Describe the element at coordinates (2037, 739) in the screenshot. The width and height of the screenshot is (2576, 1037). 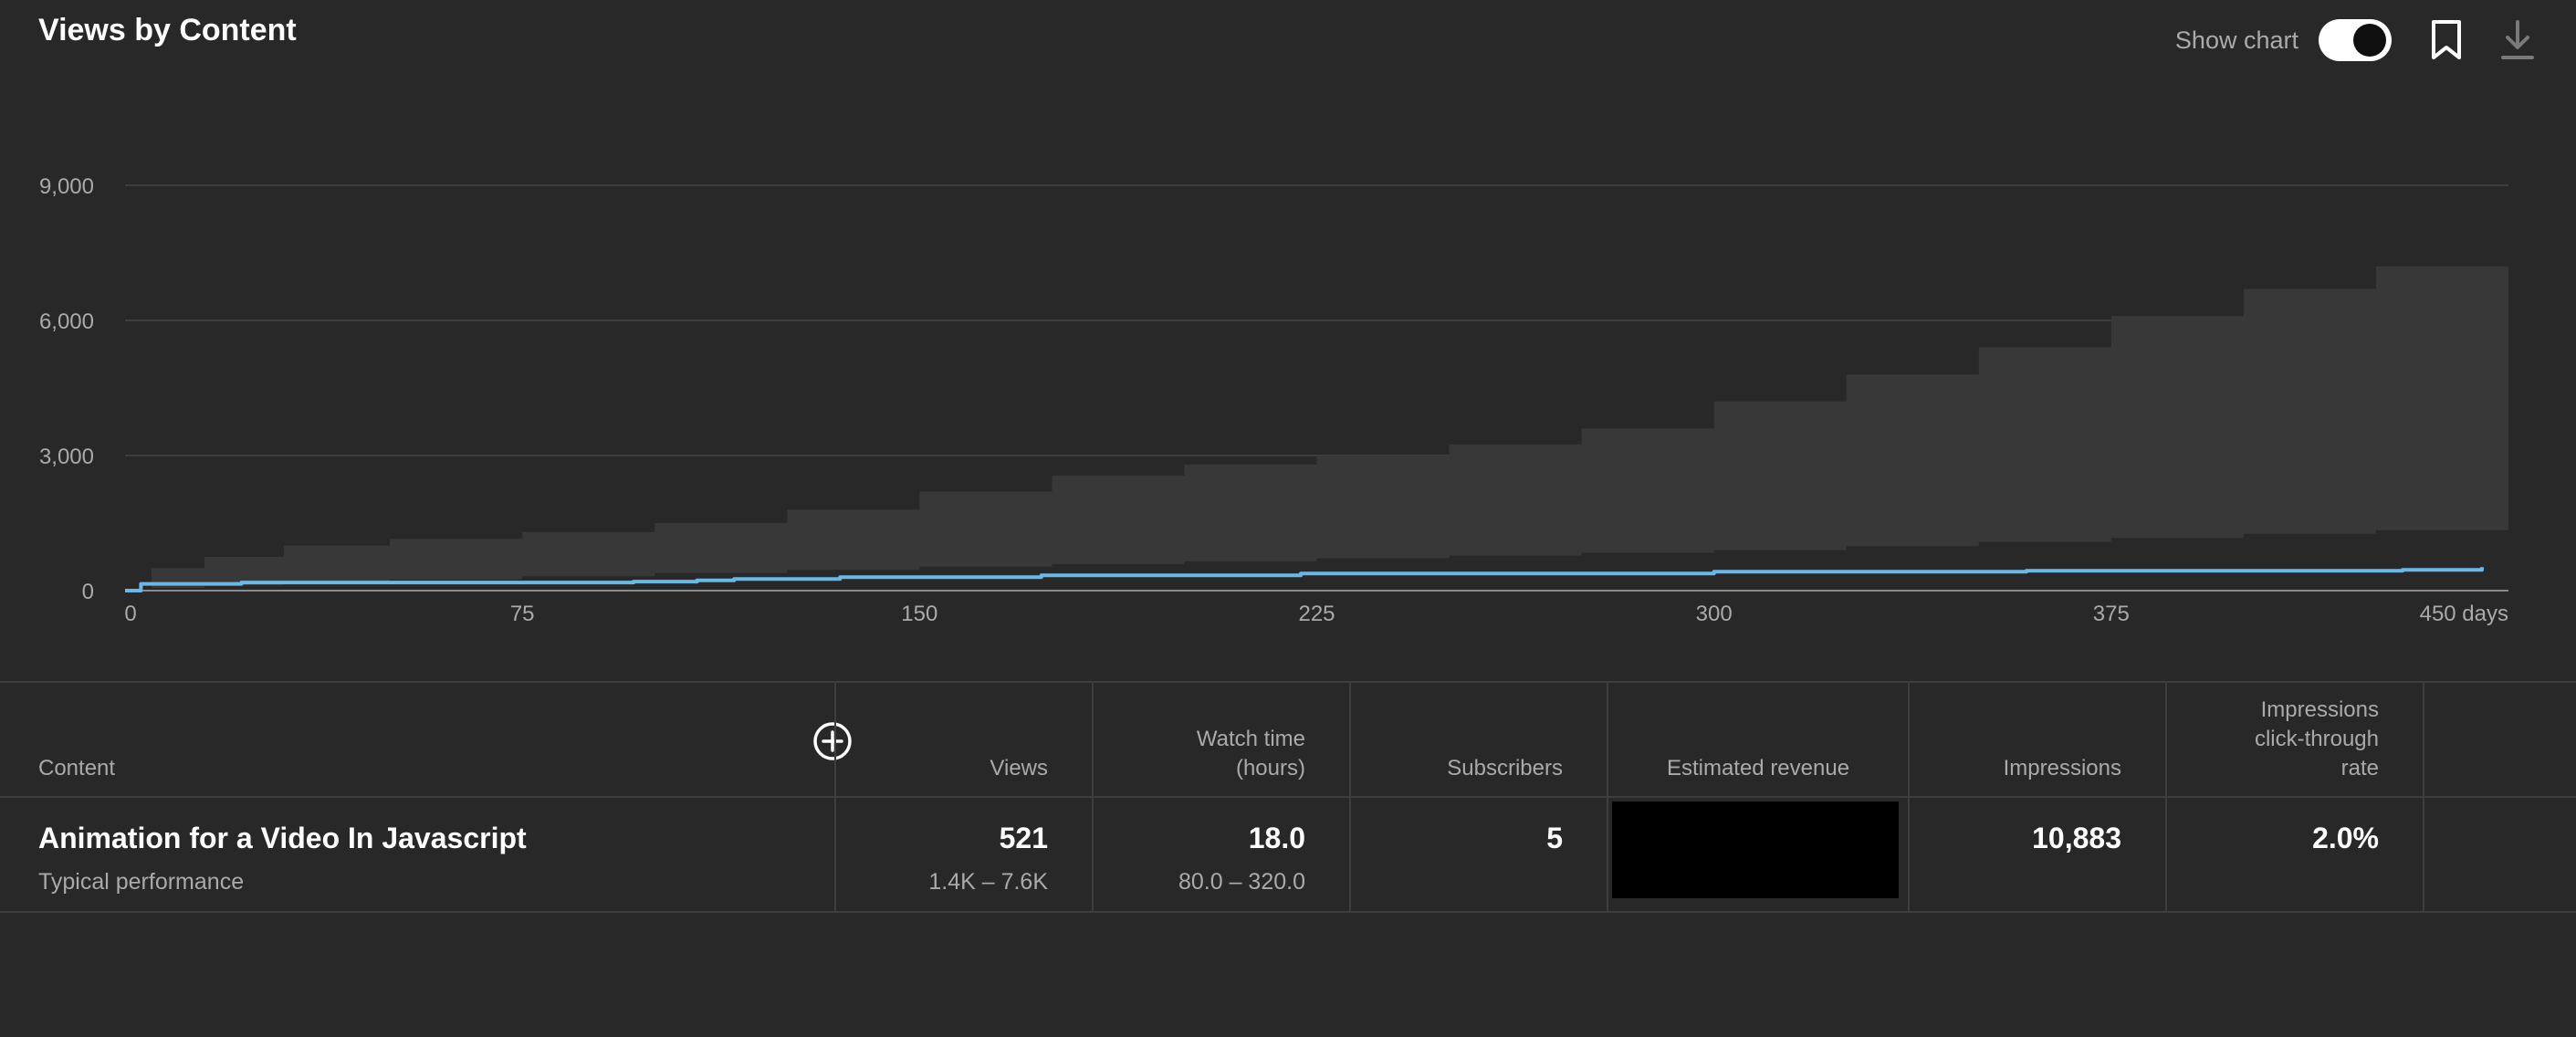
I see `header-impressions: Impressions` at that location.